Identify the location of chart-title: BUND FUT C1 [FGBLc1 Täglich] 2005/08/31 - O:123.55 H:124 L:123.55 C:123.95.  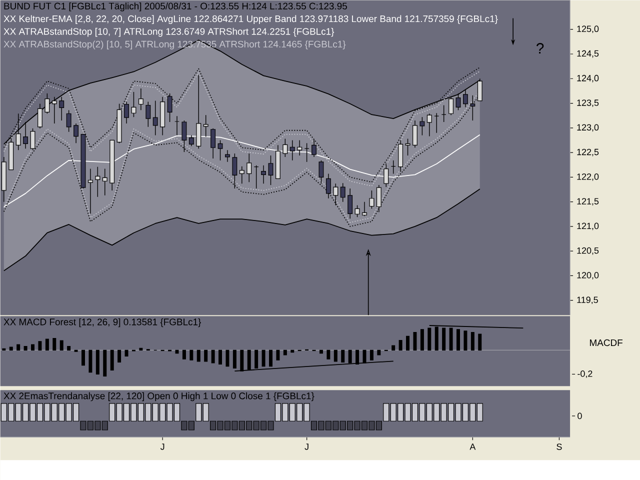
(175, 7).